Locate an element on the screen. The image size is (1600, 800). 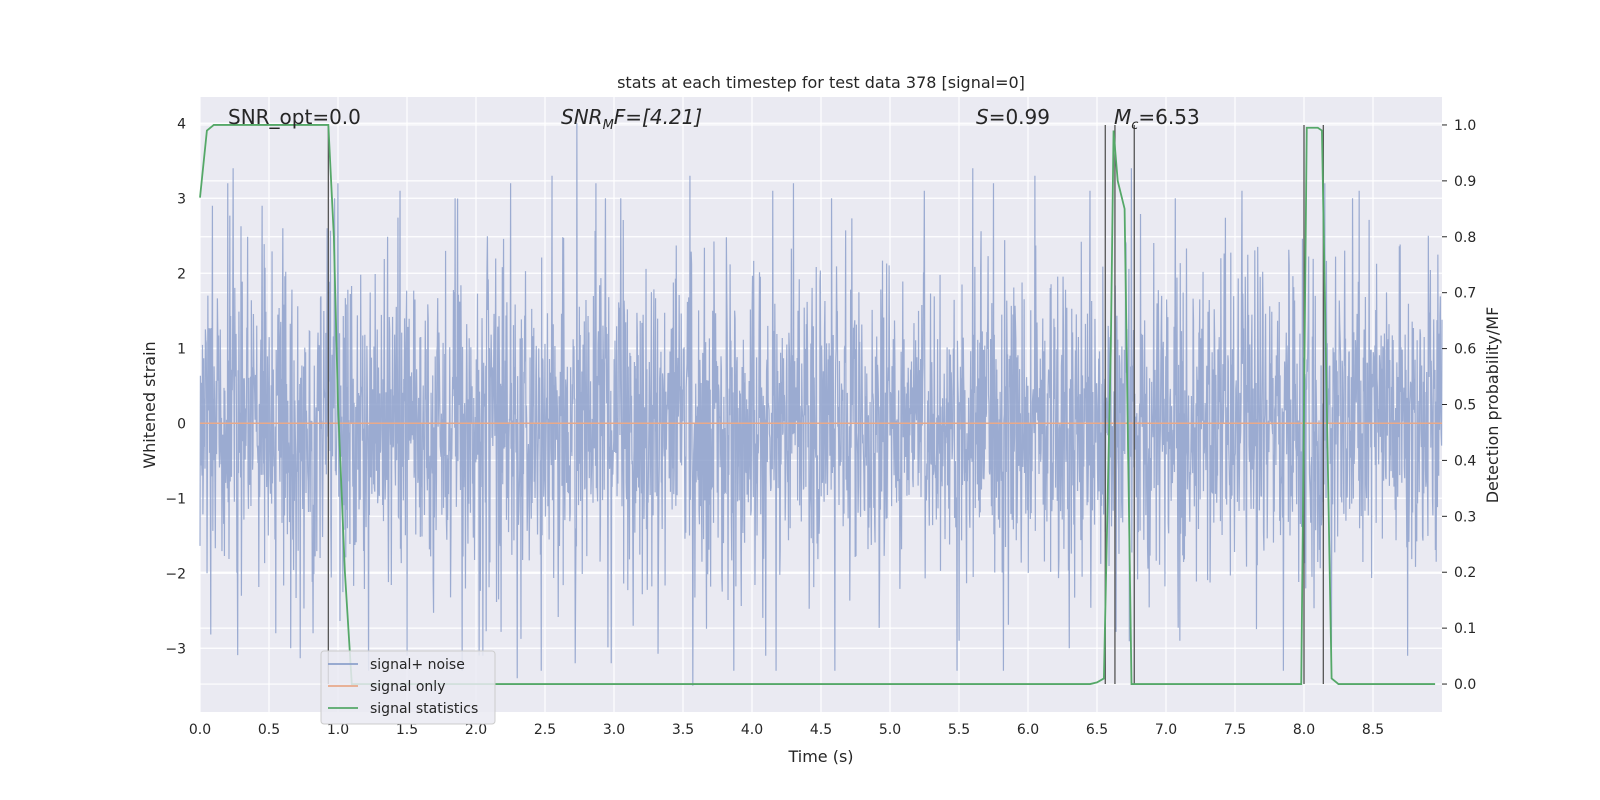
y-left-tick-label: −3 is located at coordinates (175, 649).